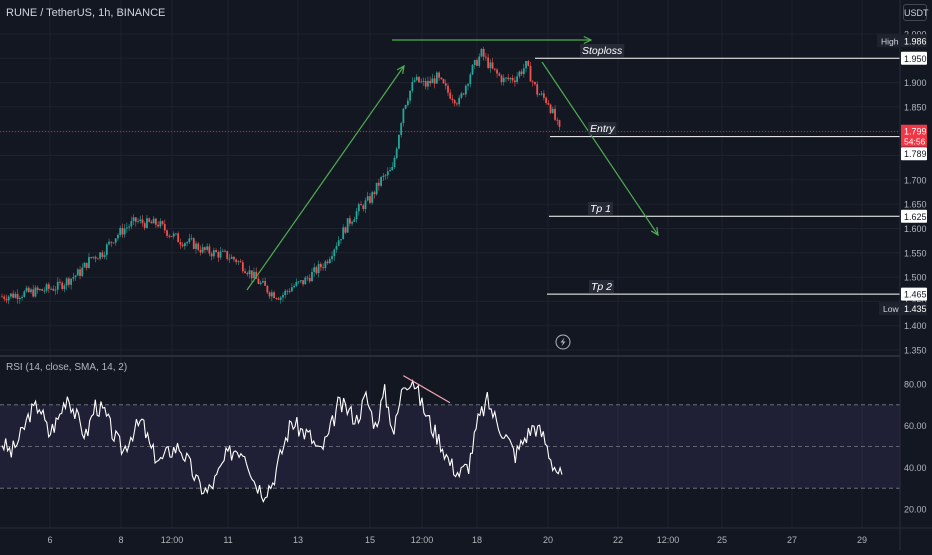  What do you see at coordinates (915, 229) in the screenshot?
I see `price-tick: 1.600` at bounding box center [915, 229].